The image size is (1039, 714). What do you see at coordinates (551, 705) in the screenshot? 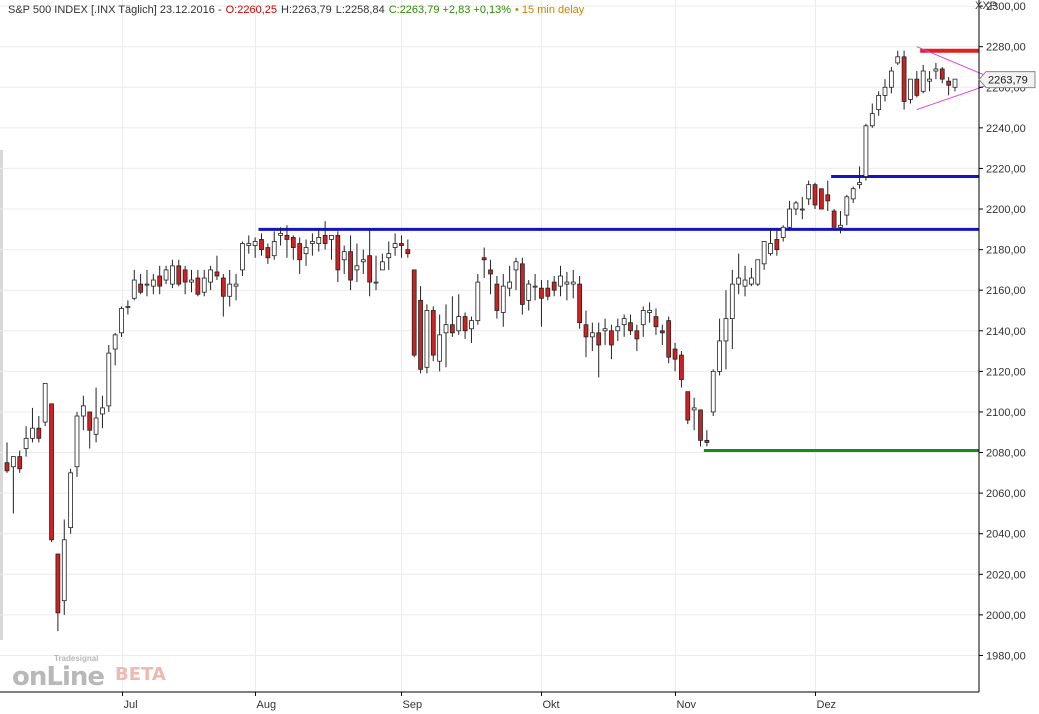
I see `x-tick-label: Okt` at bounding box center [551, 705].